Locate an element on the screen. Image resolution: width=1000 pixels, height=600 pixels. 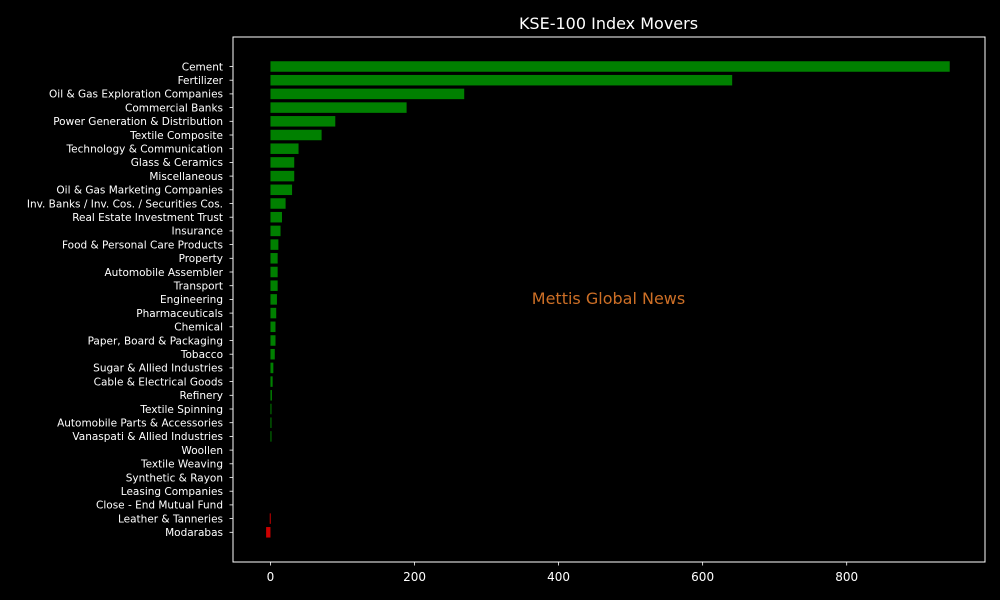
category-label: Automobile Assembler is located at coordinates (164, 273).